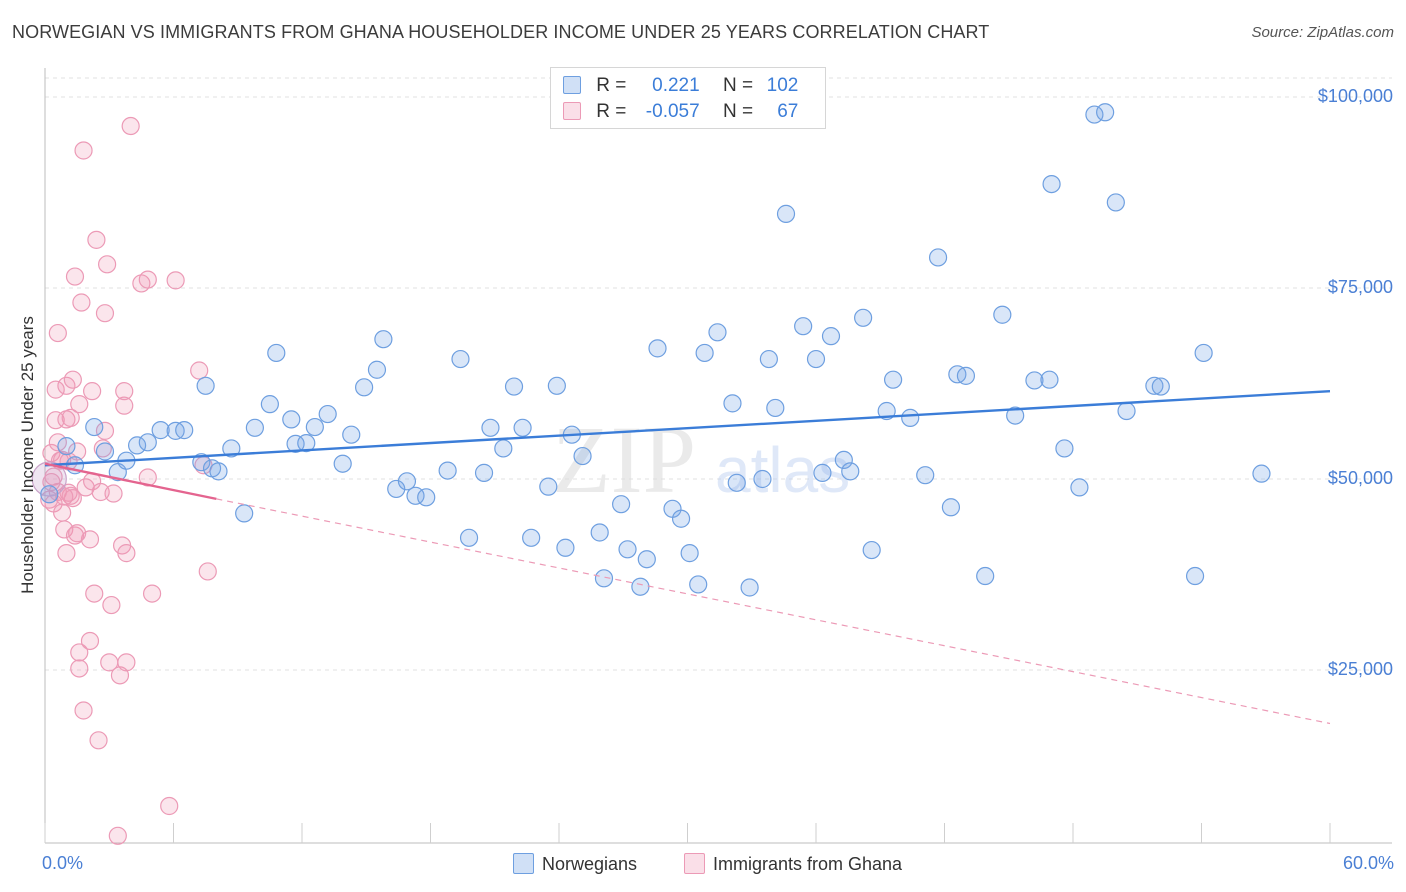 This screenshot has width=1406, height=892. What do you see at coordinates (523, 863) in the screenshot?
I see `norwegians-legend-icon` at bounding box center [523, 863].